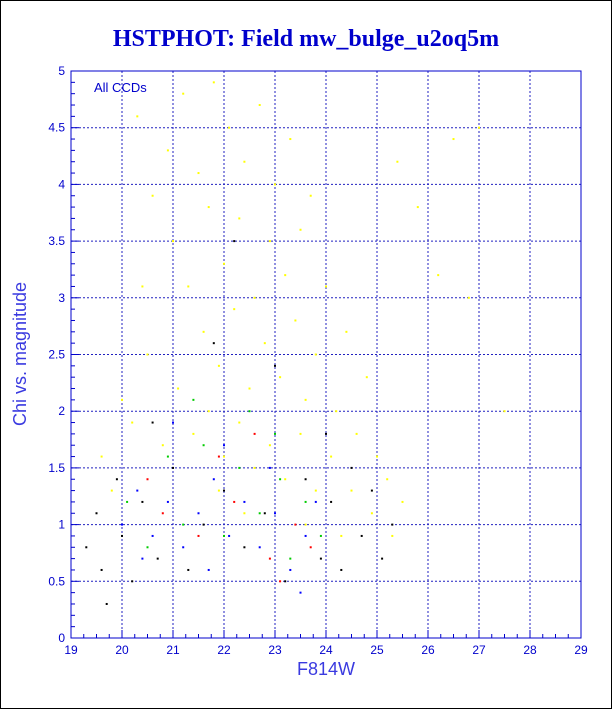  Describe the element at coordinates (56, 128) in the screenshot. I see `y-tick-label: 4.5` at that location.